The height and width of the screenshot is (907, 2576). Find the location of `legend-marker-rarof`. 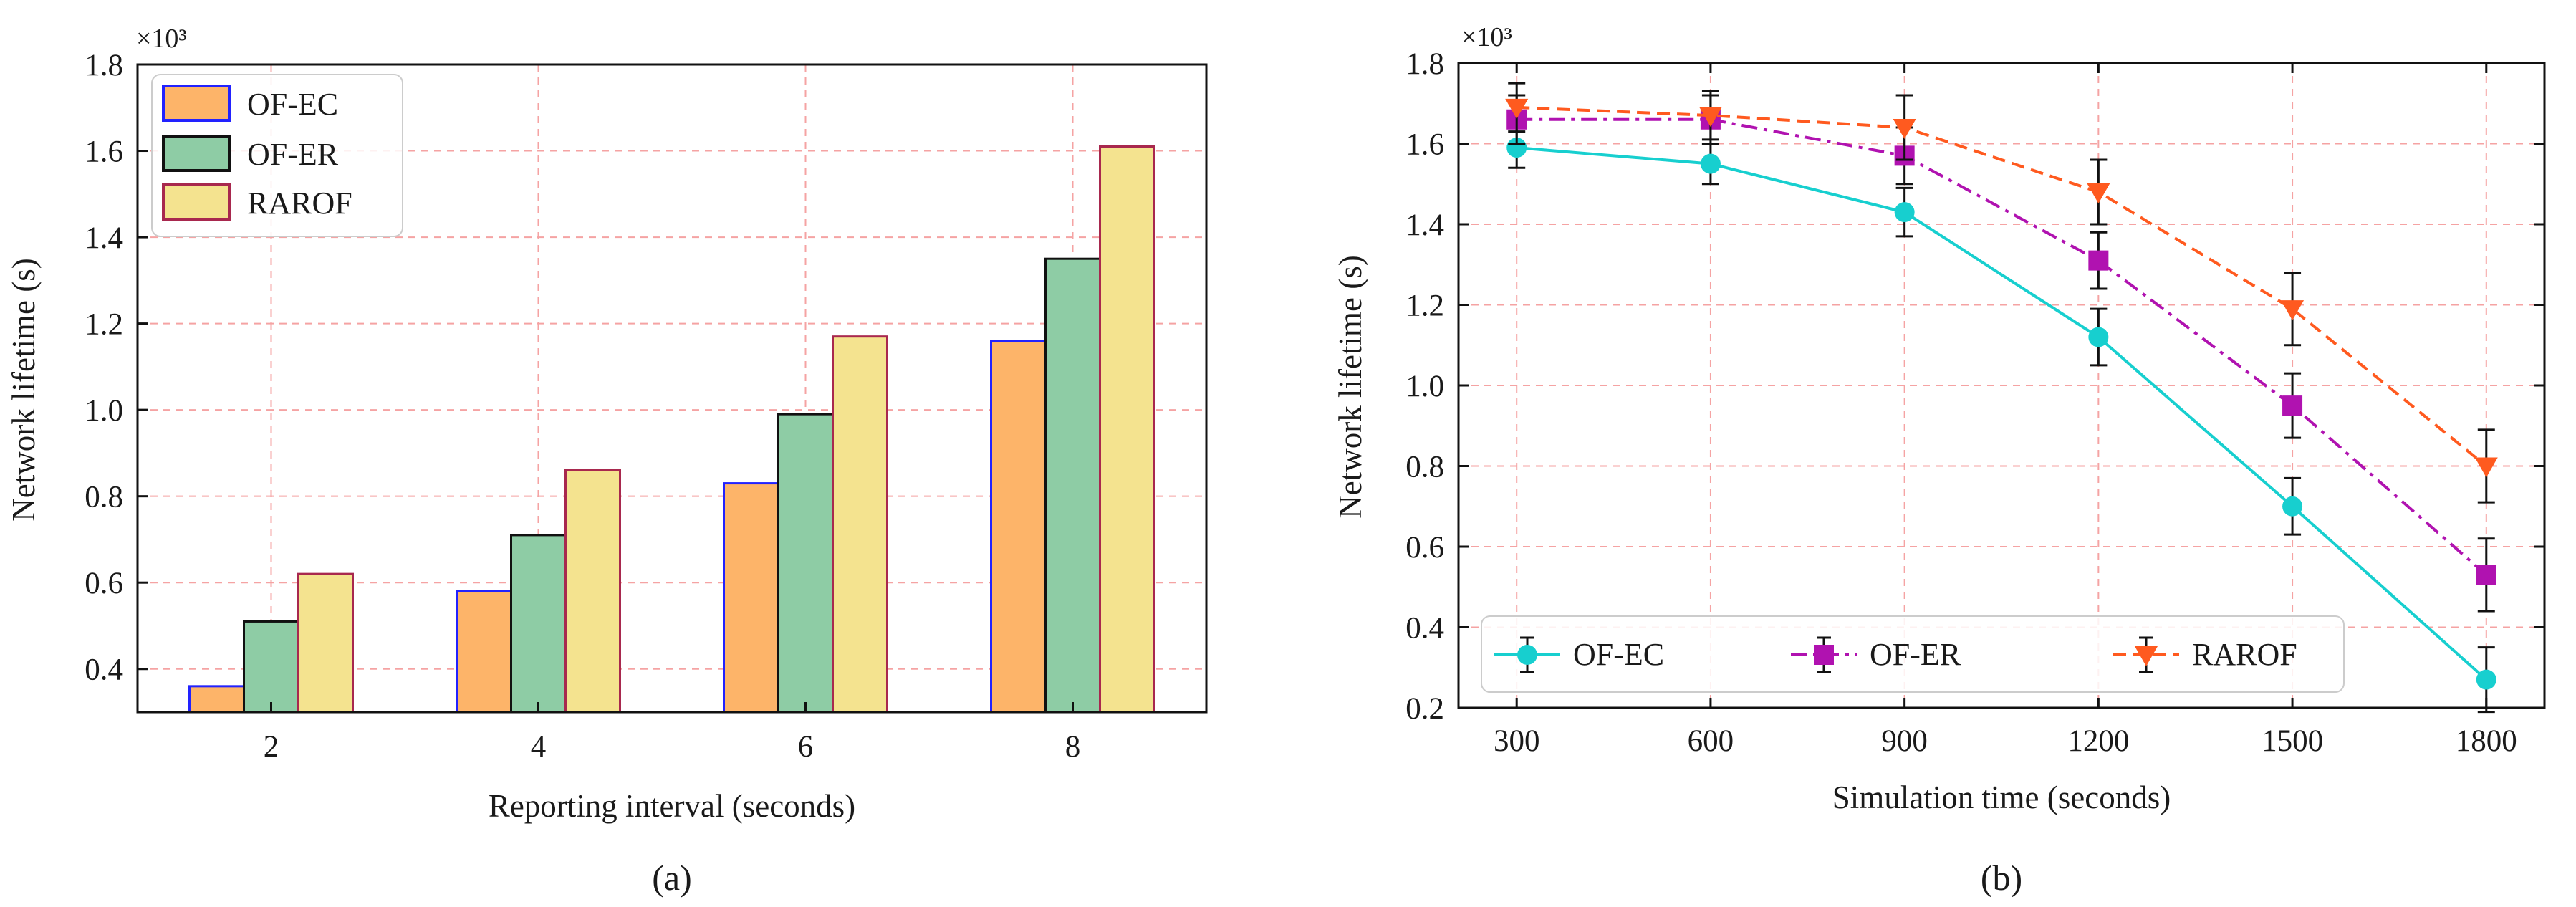

legend-marker-rarof is located at coordinates (2147, 656).